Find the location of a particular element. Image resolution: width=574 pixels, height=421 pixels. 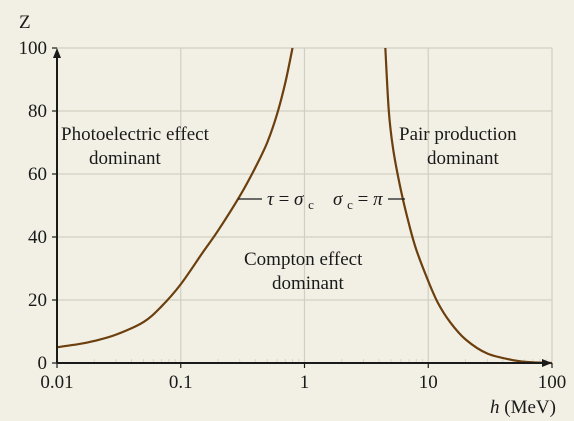

tau-equals: = is located at coordinates (286, 199).